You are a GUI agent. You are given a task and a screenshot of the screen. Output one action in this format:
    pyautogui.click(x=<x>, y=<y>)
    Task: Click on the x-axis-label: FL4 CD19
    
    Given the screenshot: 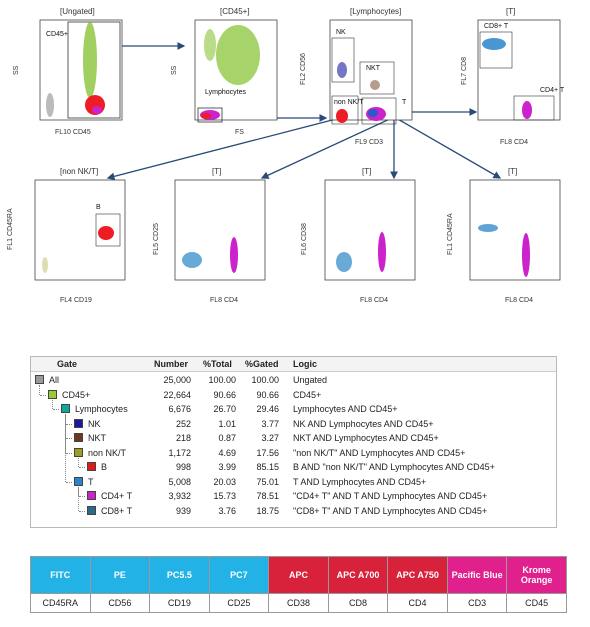 What is the action you would take?
    pyautogui.click(x=76, y=300)
    